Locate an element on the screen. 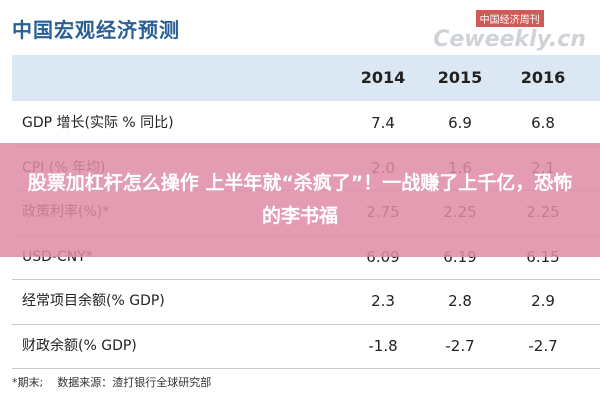 The height and width of the screenshot is (400, 600). header-band is located at coordinates (306, 78).